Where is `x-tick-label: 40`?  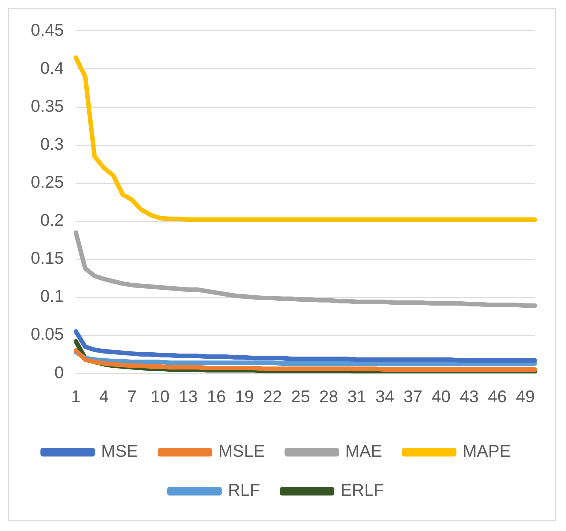
x-tick-label: 40 is located at coordinates (441, 396).